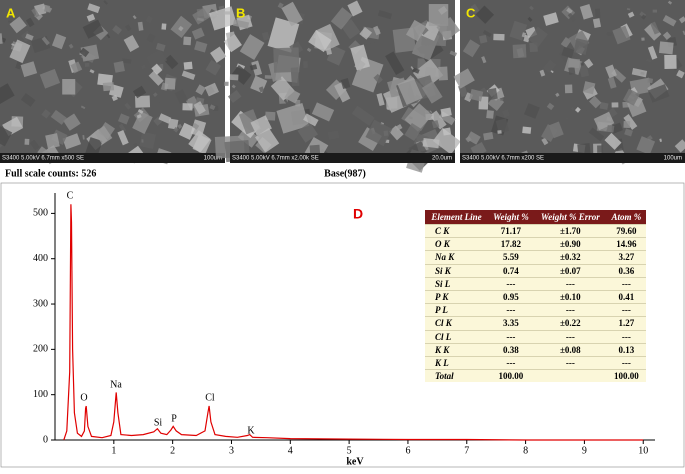 This screenshot has height=474, width=685. I want to click on peak-label: O, so click(83, 397).